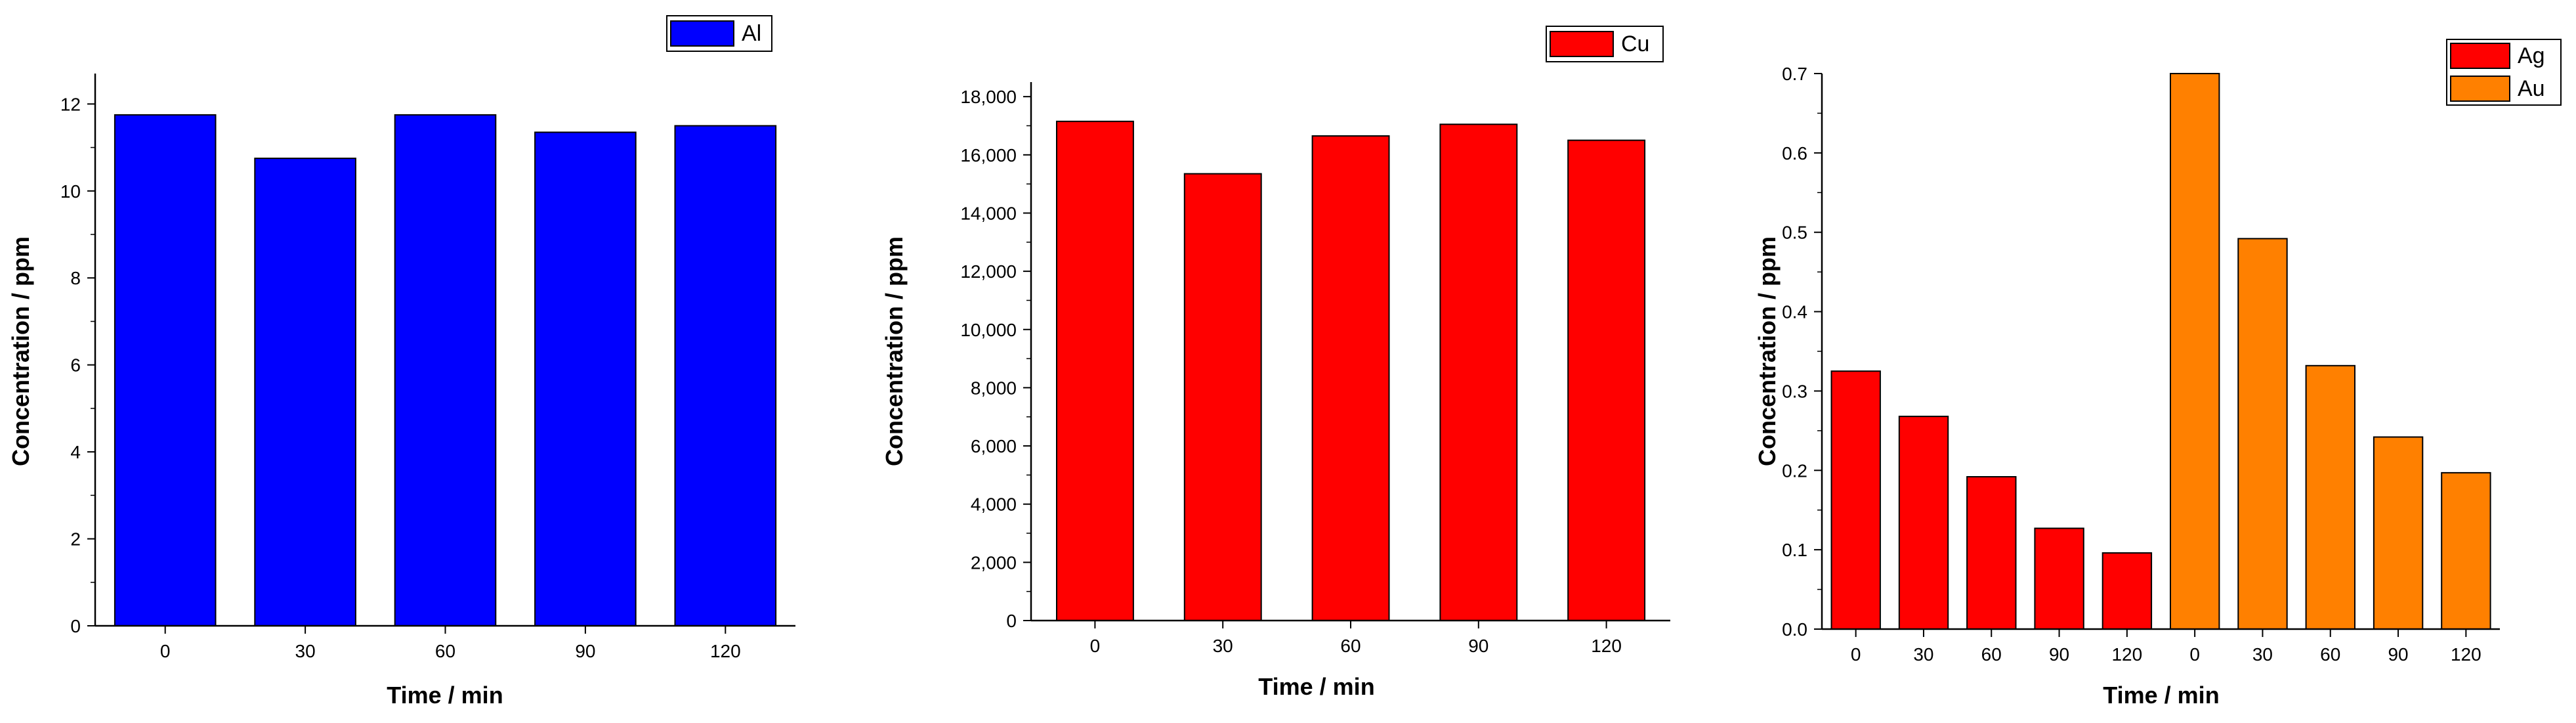 This screenshot has height=723, width=2576. What do you see at coordinates (75, 452) in the screenshot?
I see `y-tick-label: 4` at bounding box center [75, 452].